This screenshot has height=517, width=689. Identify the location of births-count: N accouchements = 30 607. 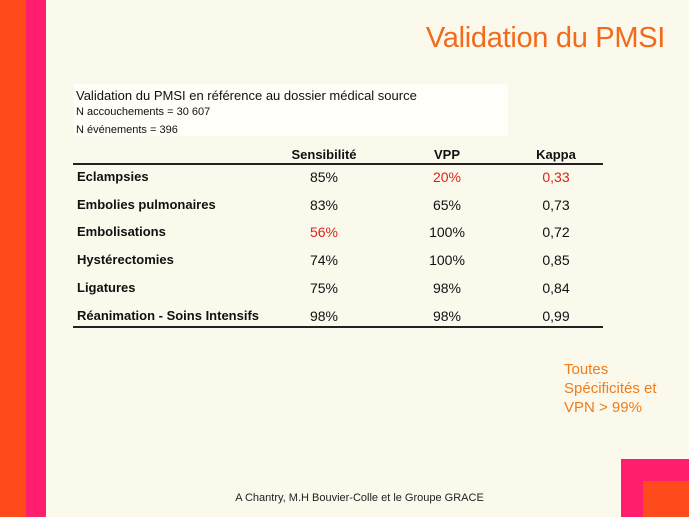
(143, 112).